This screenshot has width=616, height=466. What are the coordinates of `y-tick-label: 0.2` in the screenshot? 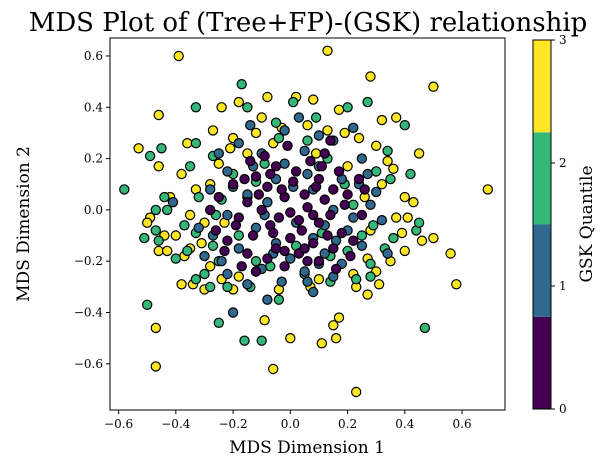 It's located at (93, 159).